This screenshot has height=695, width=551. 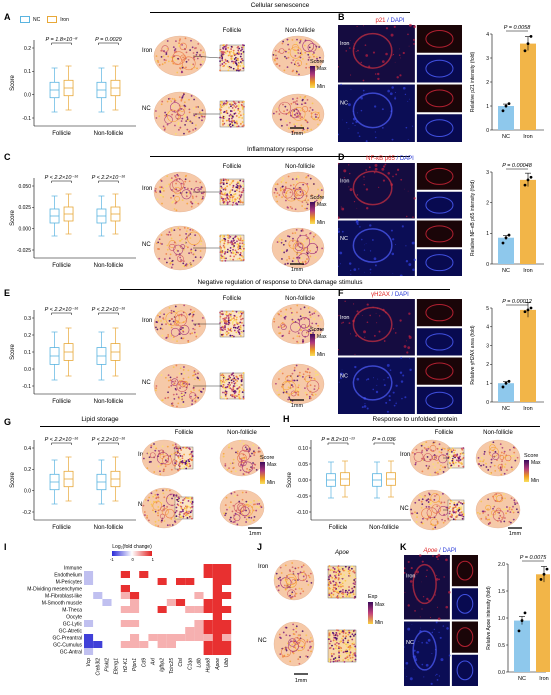 I want to click on heatmap-col-label: Pinkl2, so click(x=108, y=665).